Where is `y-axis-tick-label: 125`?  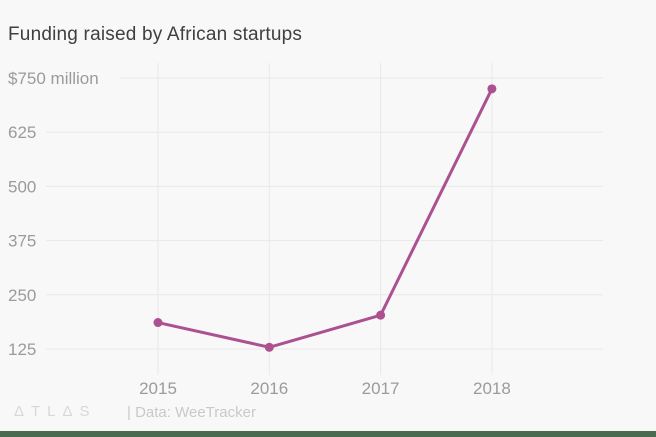 y-axis-tick-label: 125 is located at coordinates (22, 349).